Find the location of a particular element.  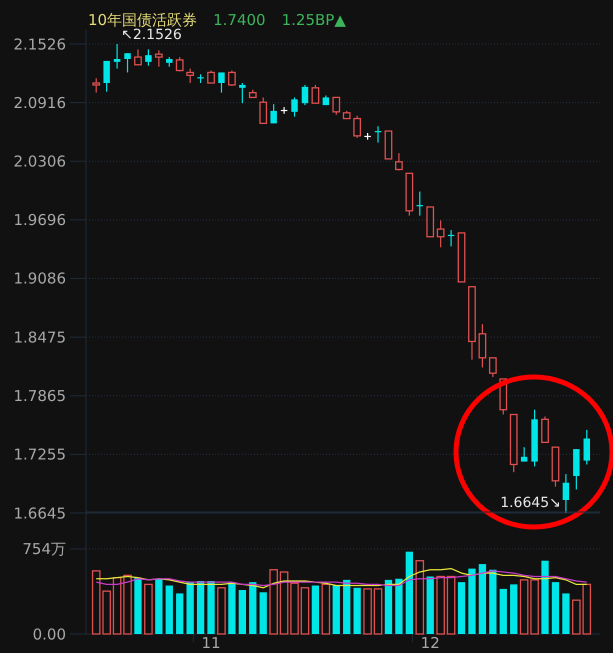

y-tick-label: 0.00 is located at coordinates (49, 634).